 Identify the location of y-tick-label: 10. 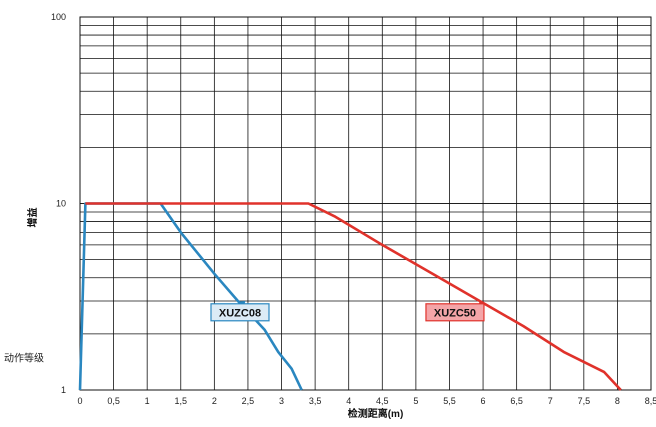
(61, 204).